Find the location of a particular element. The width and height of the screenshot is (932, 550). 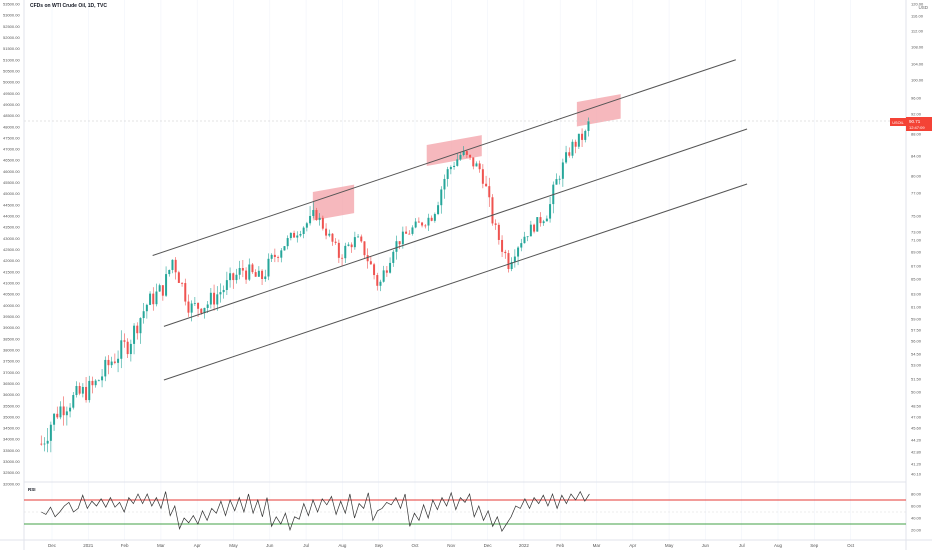

right-axis-tick: 80.00 is located at coordinates (916, 176).